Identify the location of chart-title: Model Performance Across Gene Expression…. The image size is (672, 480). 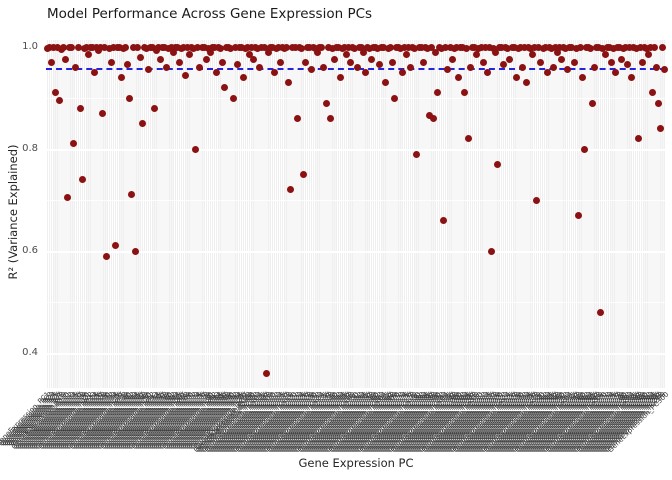
(210, 14).